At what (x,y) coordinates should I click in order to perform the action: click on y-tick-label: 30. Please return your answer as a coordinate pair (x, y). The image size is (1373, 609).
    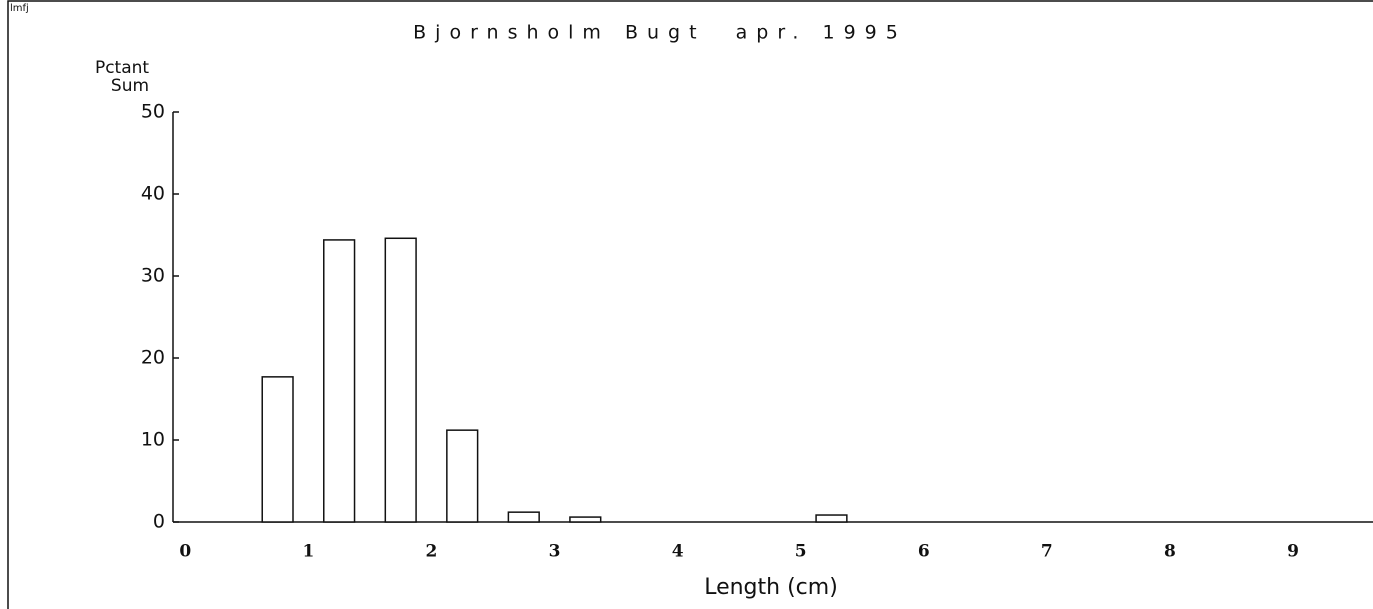
    Looking at the image, I should click on (153, 276).